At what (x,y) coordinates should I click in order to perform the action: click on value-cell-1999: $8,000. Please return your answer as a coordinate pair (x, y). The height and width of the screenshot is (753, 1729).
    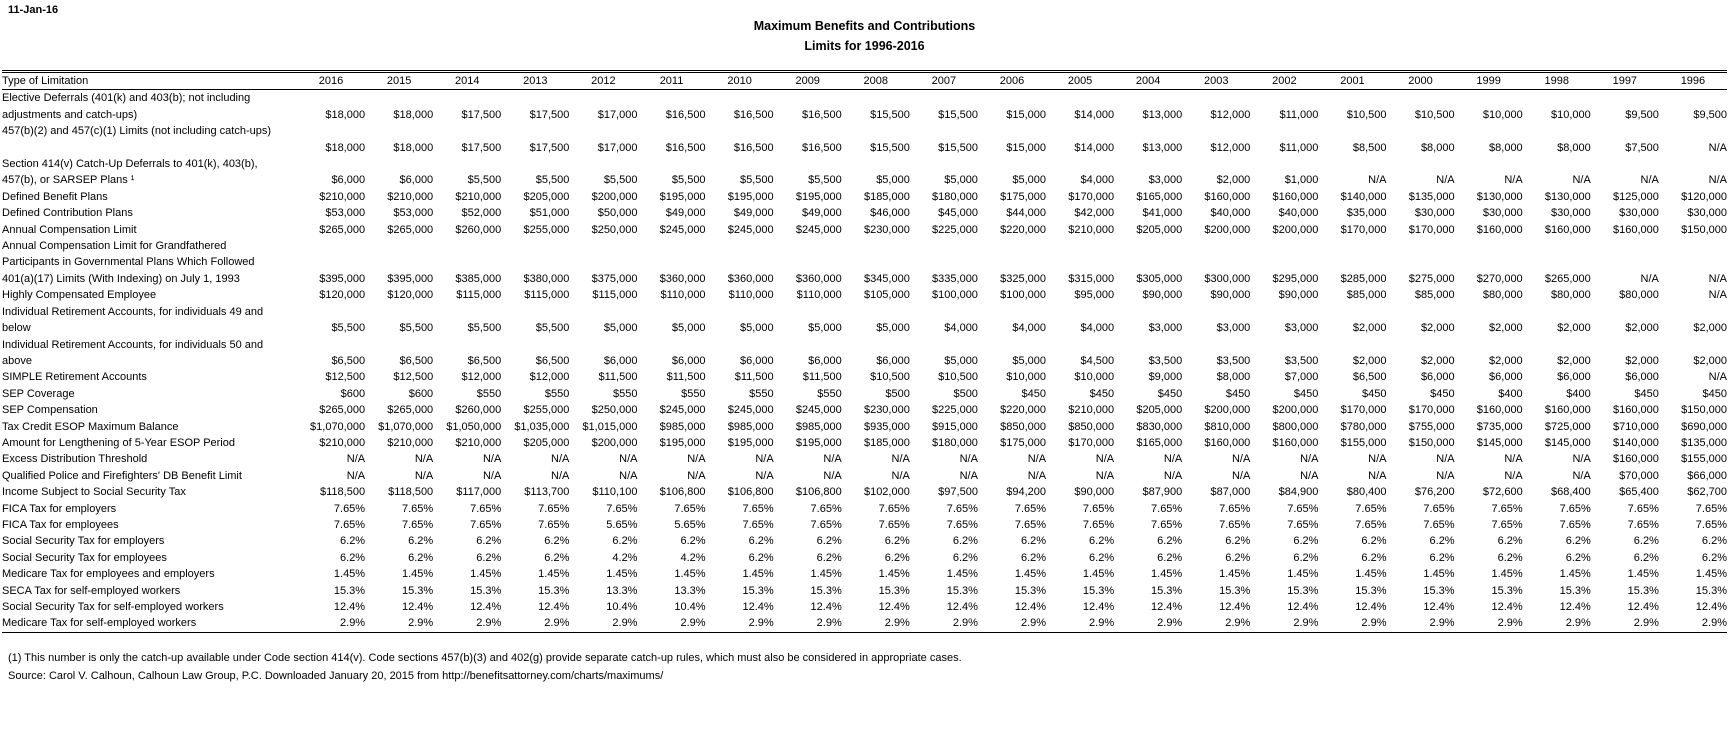
    Looking at the image, I should click on (1506, 147).